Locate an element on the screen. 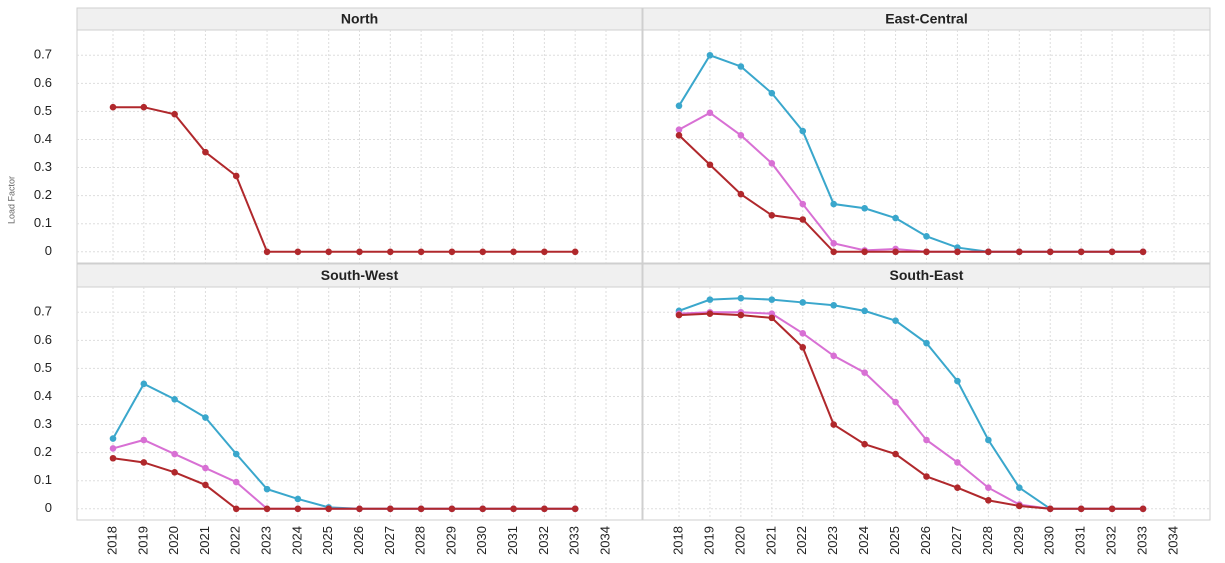 The width and height of the screenshot is (1225, 563). y-tick-label: 0.5 is located at coordinates (43, 367).